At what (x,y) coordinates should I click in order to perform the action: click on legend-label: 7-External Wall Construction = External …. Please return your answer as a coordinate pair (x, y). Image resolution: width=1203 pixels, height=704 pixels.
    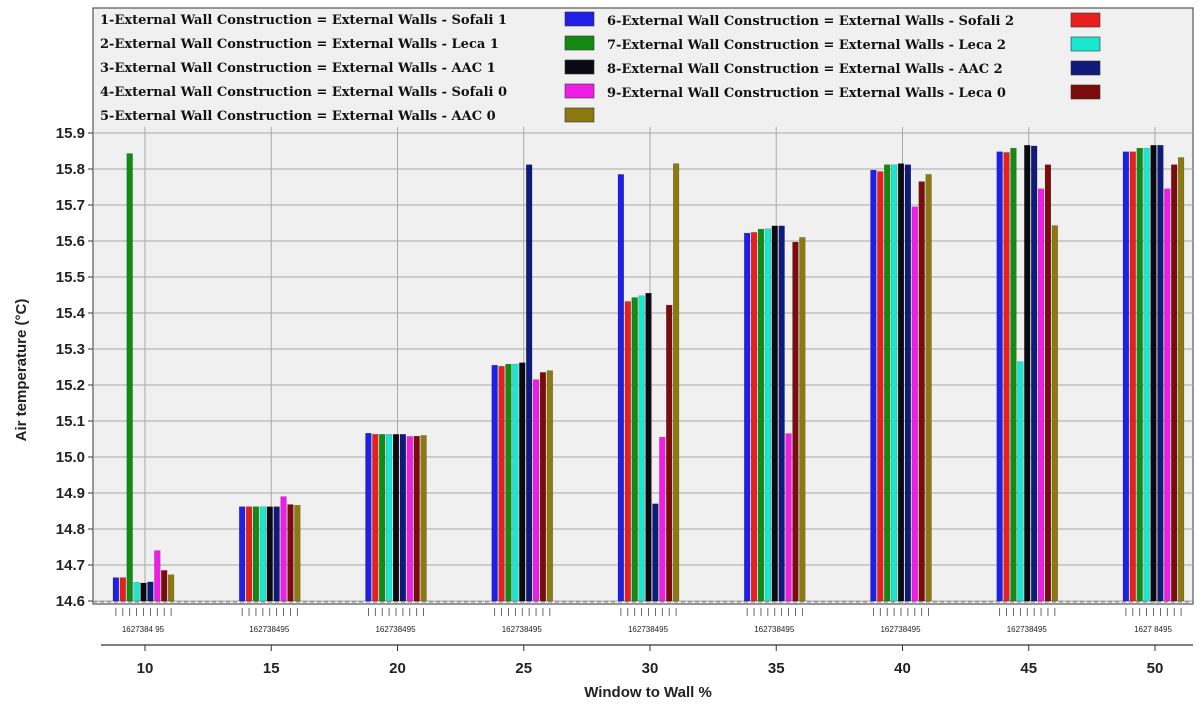
    Looking at the image, I should click on (806, 45).